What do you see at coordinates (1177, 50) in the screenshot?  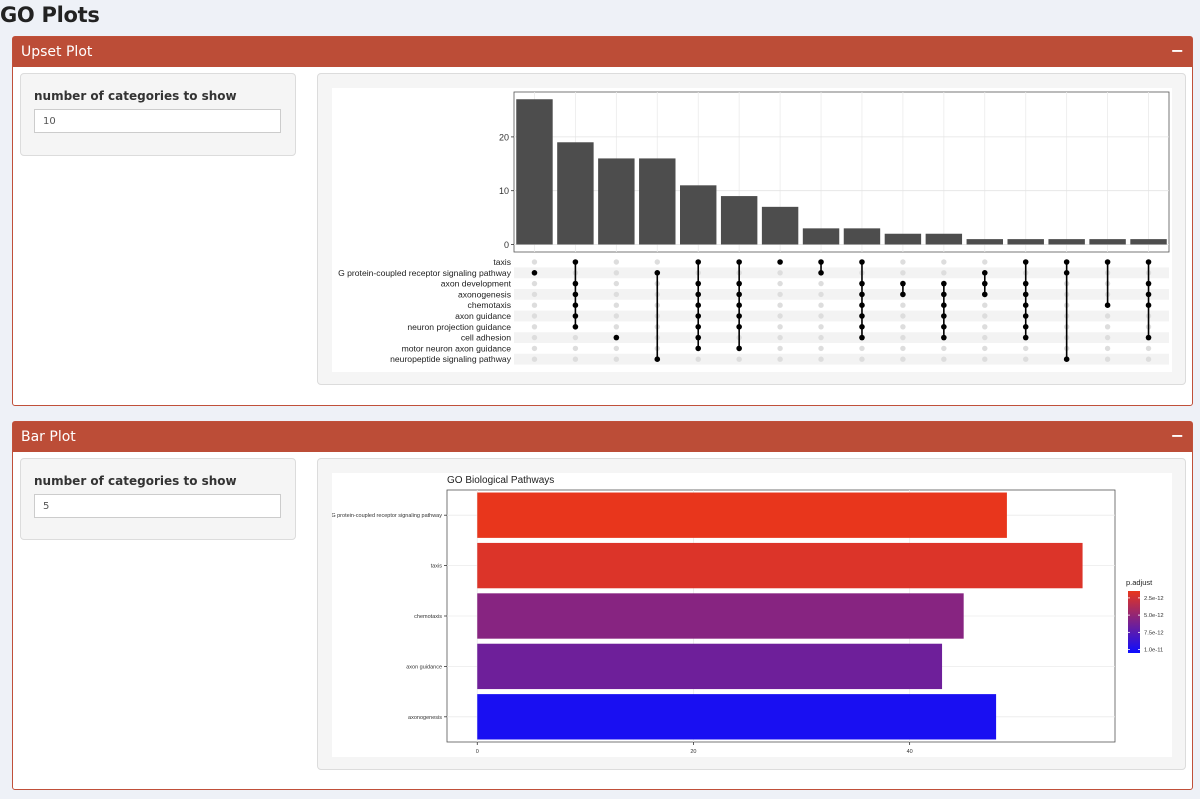 I see `upset-collapse-button: −` at bounding box center [1177, 50].